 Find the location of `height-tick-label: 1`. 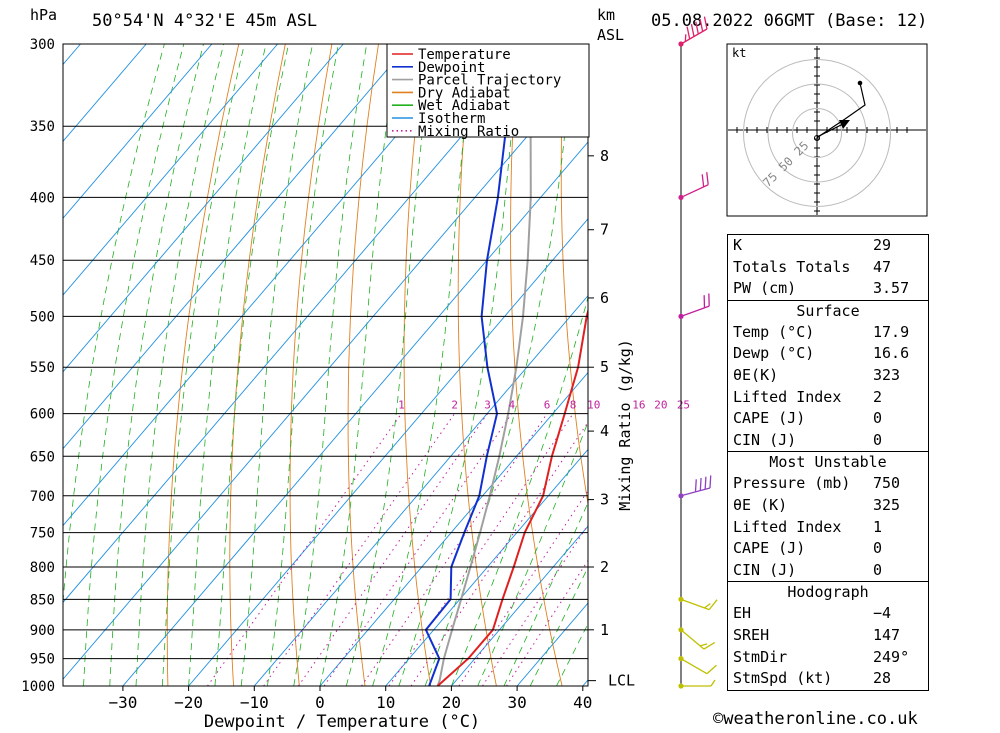

height-tick-label: 1 is located at coordinates (604, 630).